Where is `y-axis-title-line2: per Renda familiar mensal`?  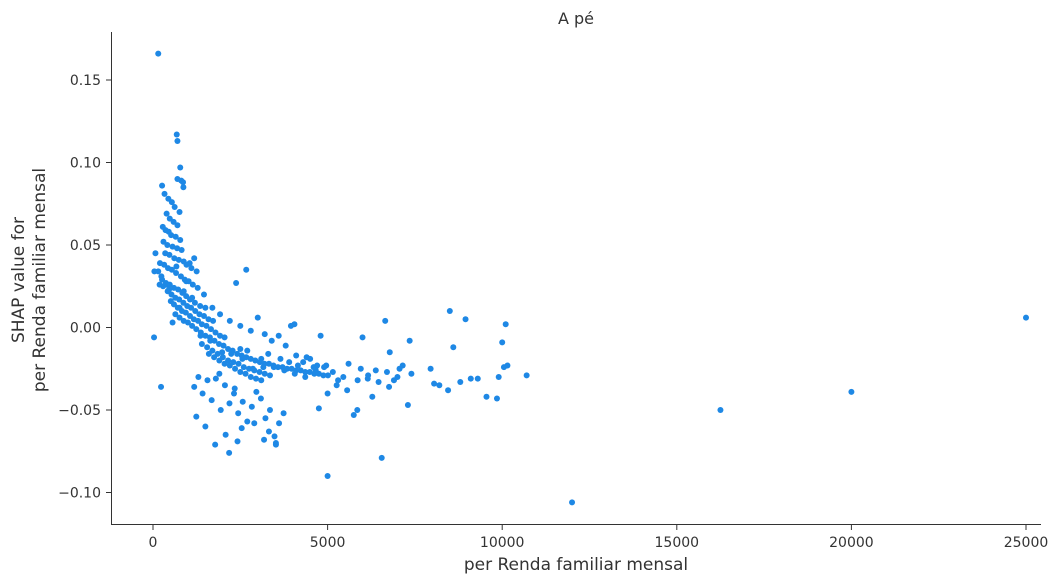
y-axis-title-line2: per Renda familiar mensal is located at coordinates (40, 280).